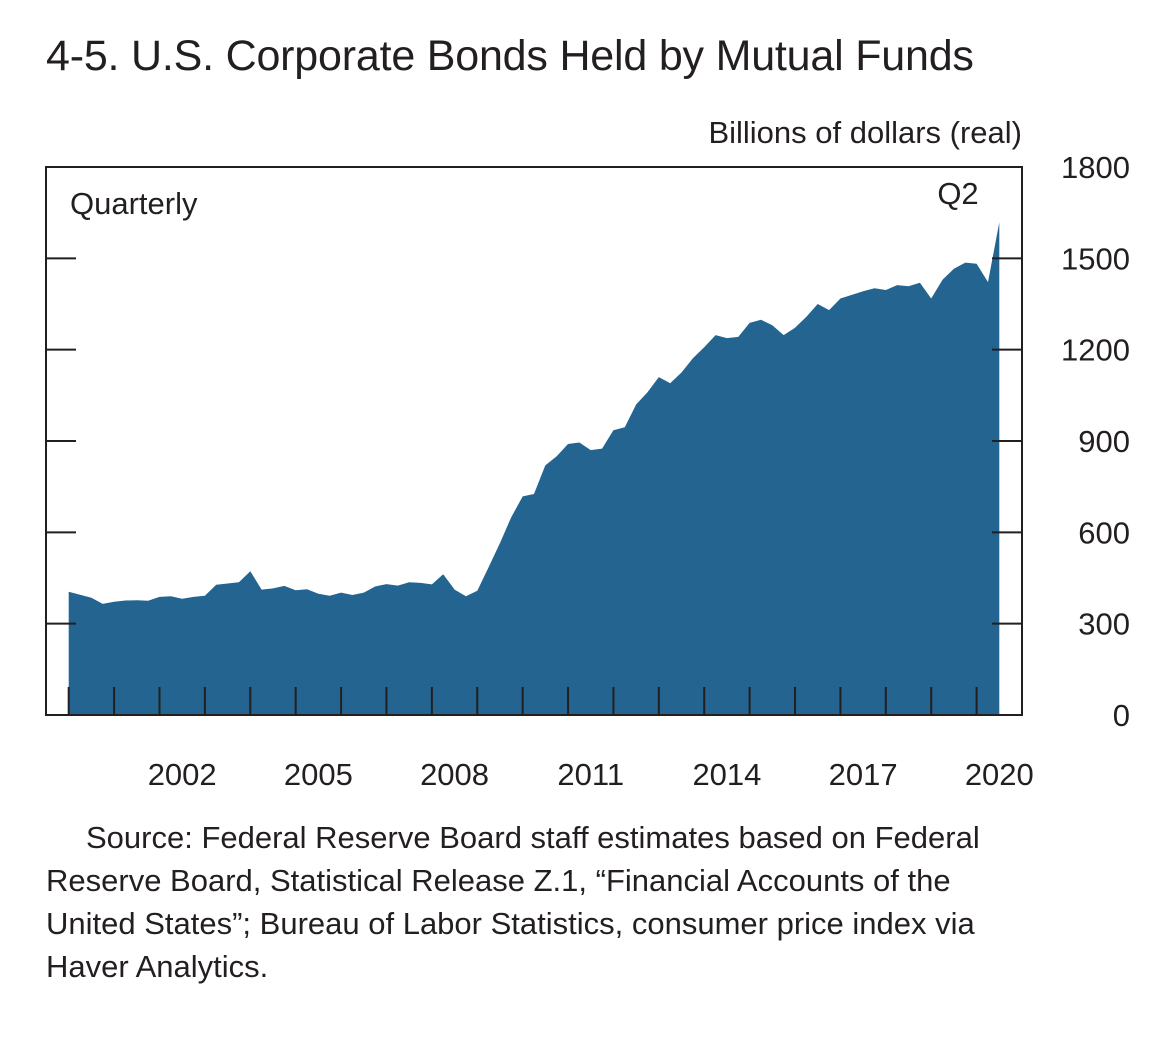 Image resolution: width=1170 pixels, height=1048 pixels. What do you see at coordinates (1095, 167) in the screenshot?
I see `y-tick-label: 1800` at bounding box center [1095, 167].